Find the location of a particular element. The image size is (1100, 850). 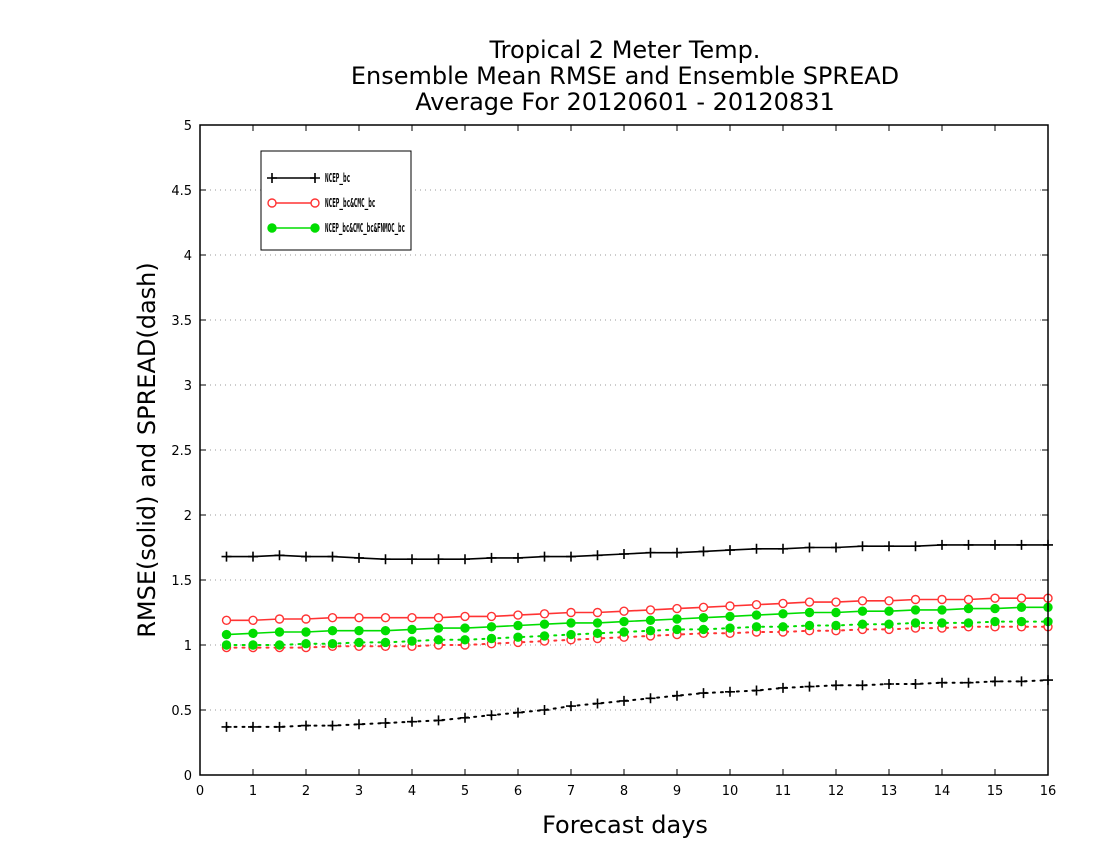

legend-box is located at coordinates (336, 200).